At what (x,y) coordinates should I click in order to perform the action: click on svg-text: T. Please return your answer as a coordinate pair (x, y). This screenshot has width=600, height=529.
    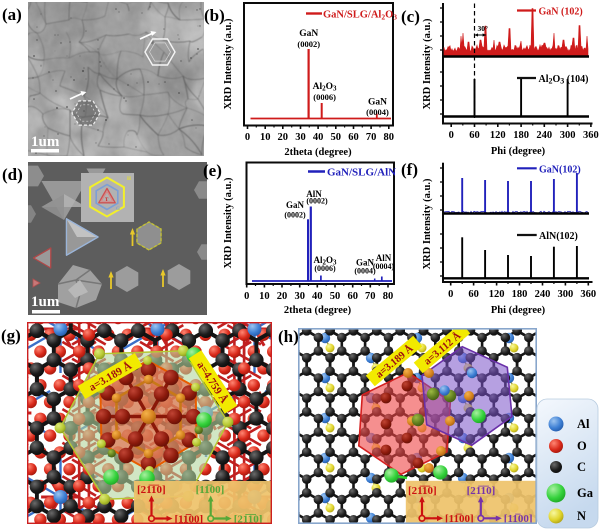
    Looking at the image, I should click on (107, 200).